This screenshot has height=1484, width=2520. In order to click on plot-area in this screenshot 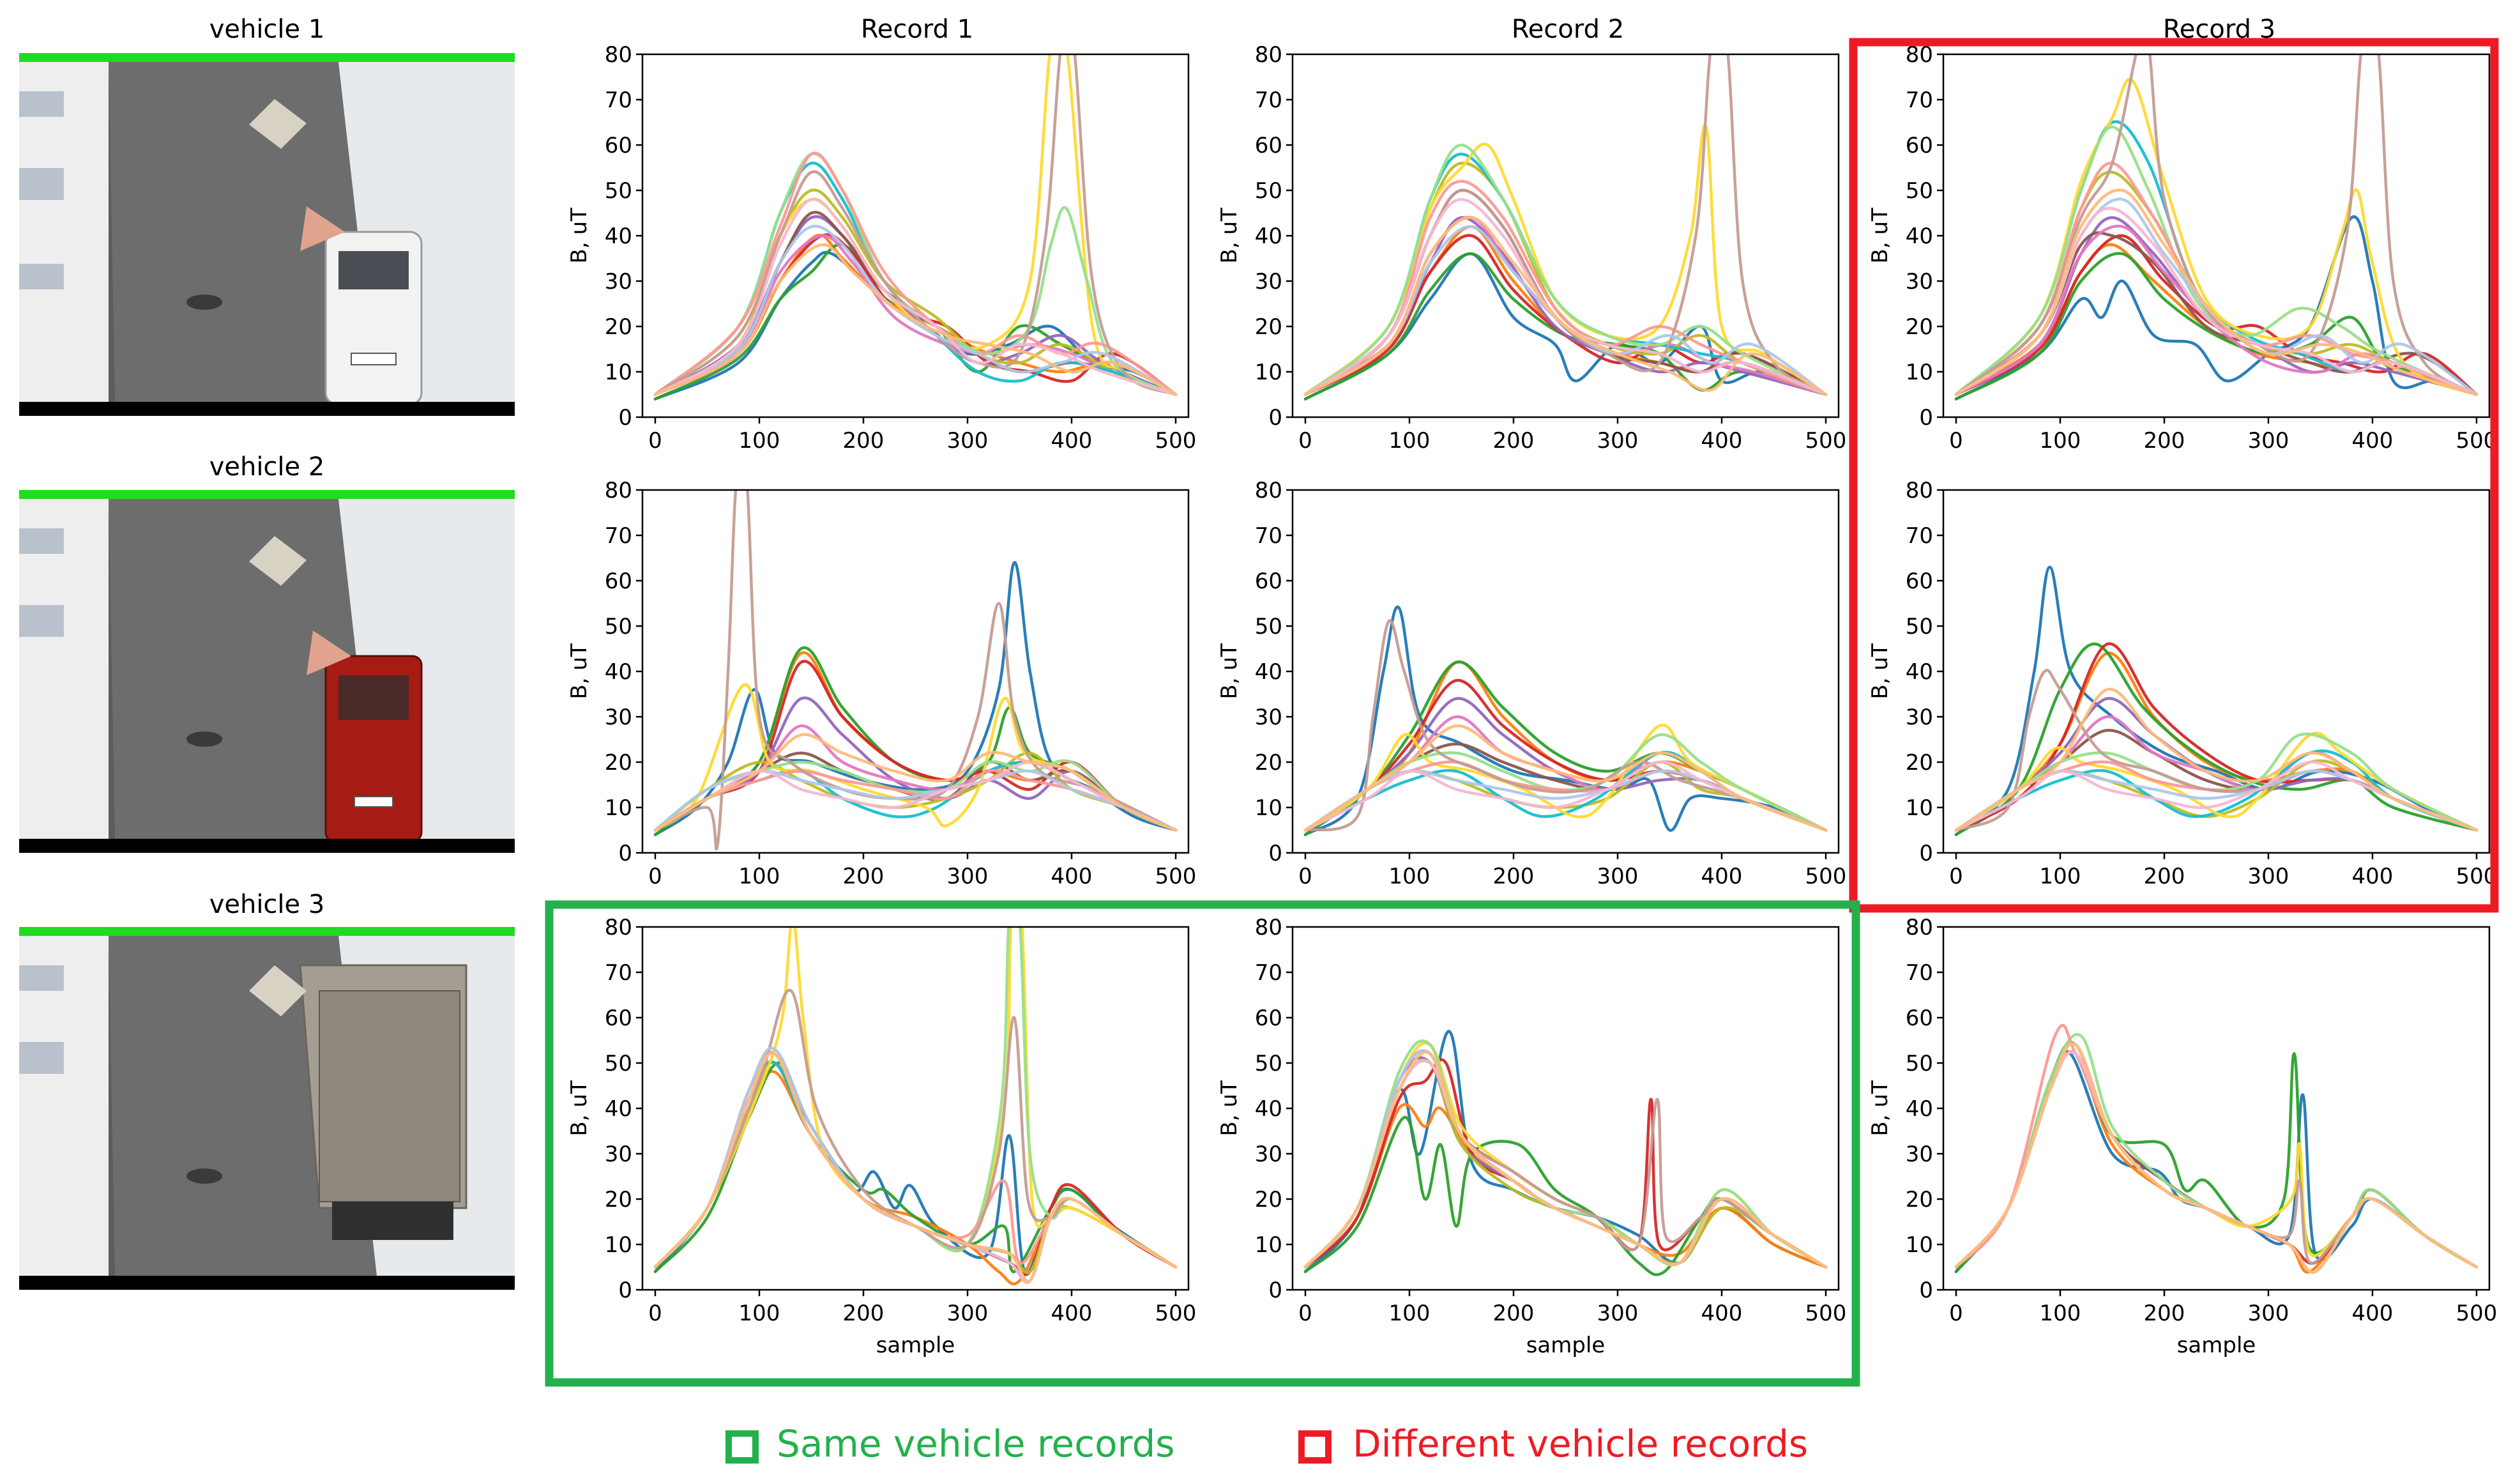, I will do `click(915, 1108)`.